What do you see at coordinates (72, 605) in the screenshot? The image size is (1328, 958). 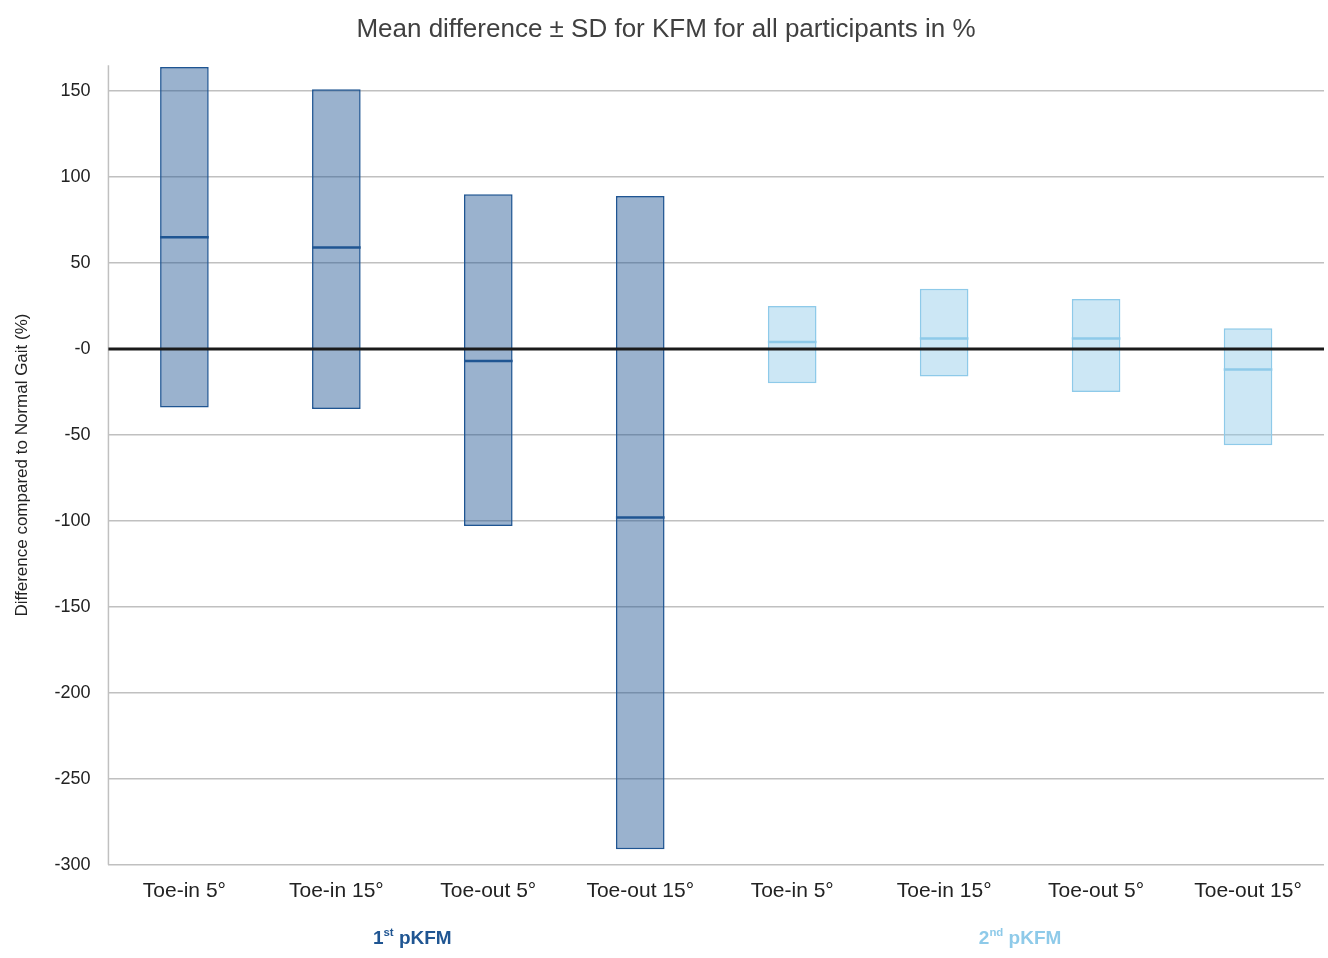 I see `y-tick-label: -150` at bounding box center [72, 605].